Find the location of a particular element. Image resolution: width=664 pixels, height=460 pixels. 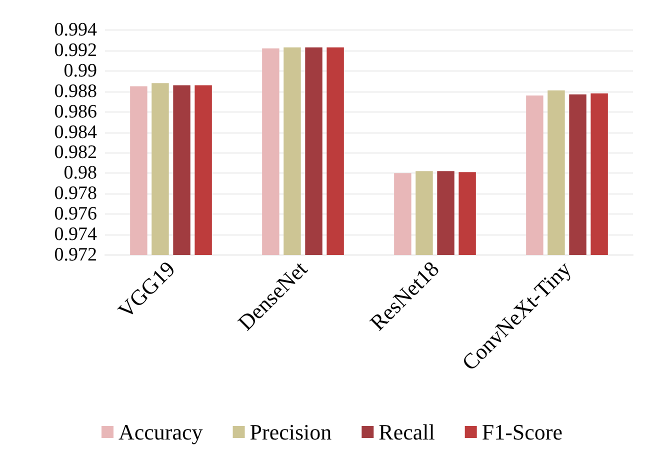

y-tick-label: 0.98 is located at coordinates (80, 173).